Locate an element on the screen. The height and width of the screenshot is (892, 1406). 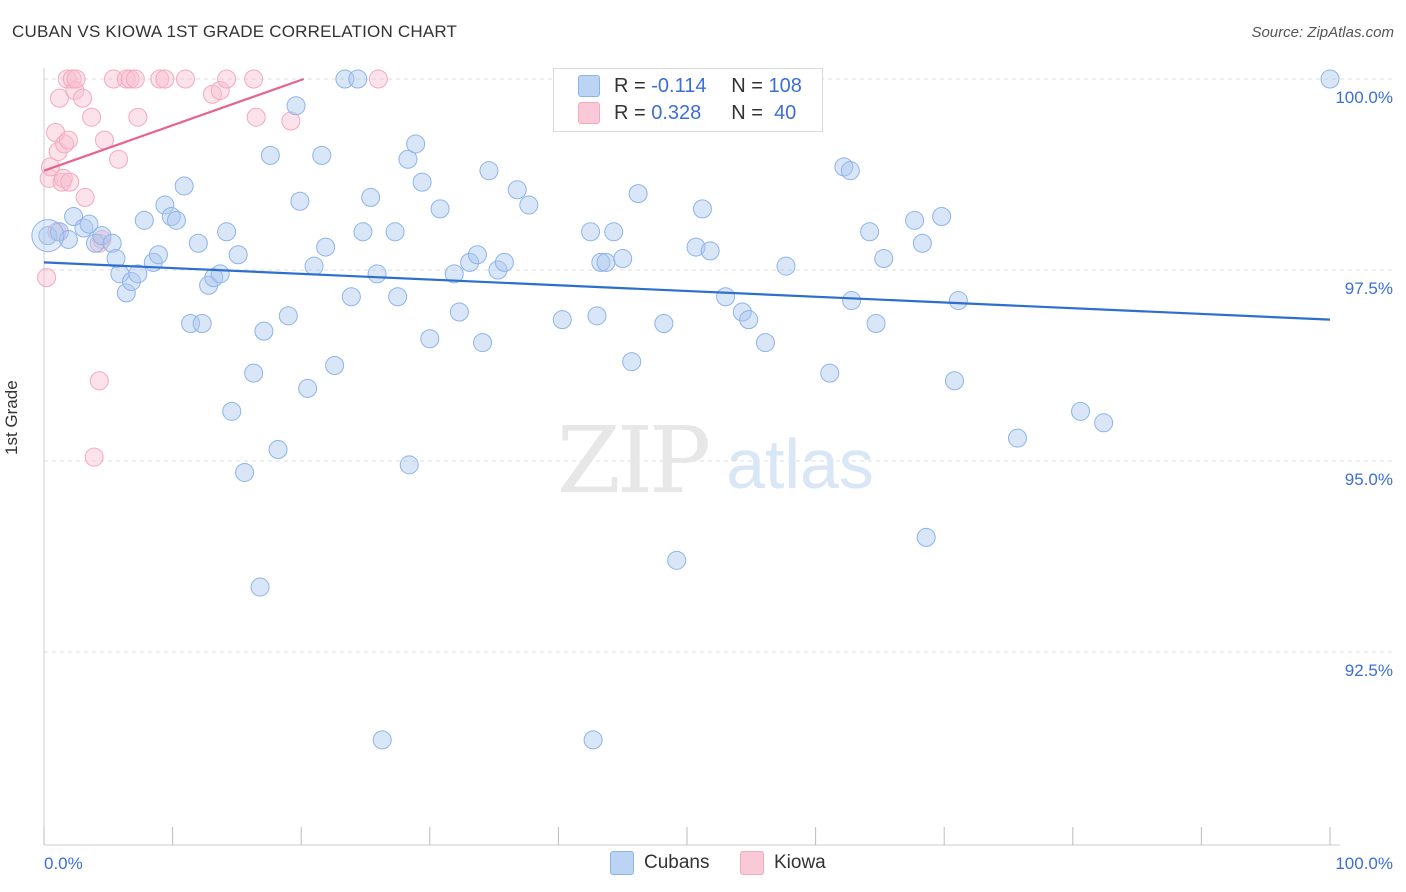
y-tick-label: 95.0% is located at coordinates (1369, 479).